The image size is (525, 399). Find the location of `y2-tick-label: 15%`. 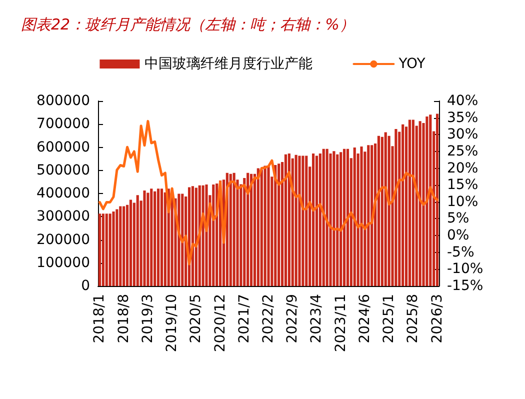

y2-tick-label: 15% is located at coordinates (462, 185).